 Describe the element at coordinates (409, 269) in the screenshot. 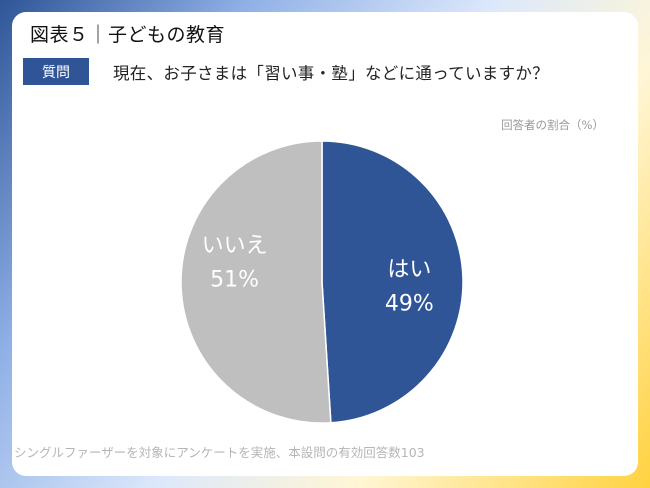

I see `slice-category-label: はい` at that location.